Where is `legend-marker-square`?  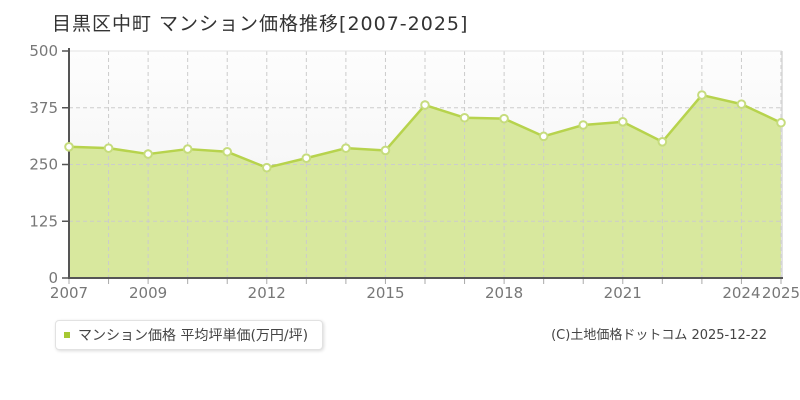 legend-marker-square is located at coordinates (67, 335).